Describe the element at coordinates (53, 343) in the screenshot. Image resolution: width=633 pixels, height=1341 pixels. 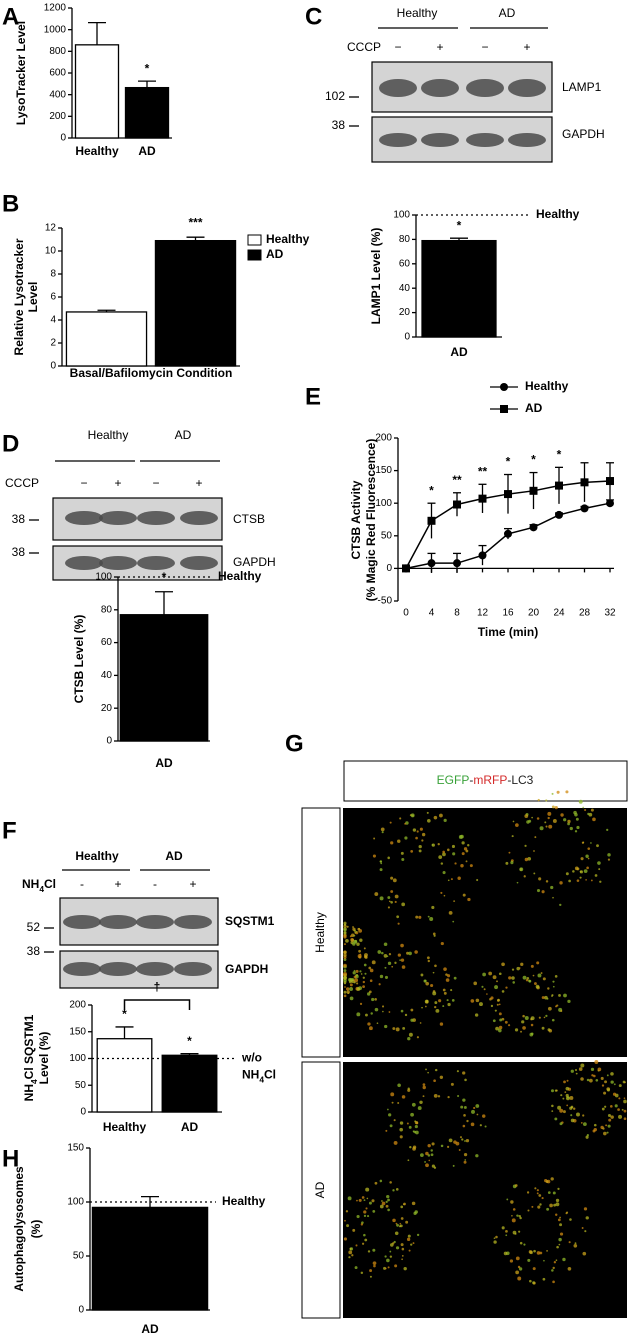
I see `y-tick-label: 2` at that location.